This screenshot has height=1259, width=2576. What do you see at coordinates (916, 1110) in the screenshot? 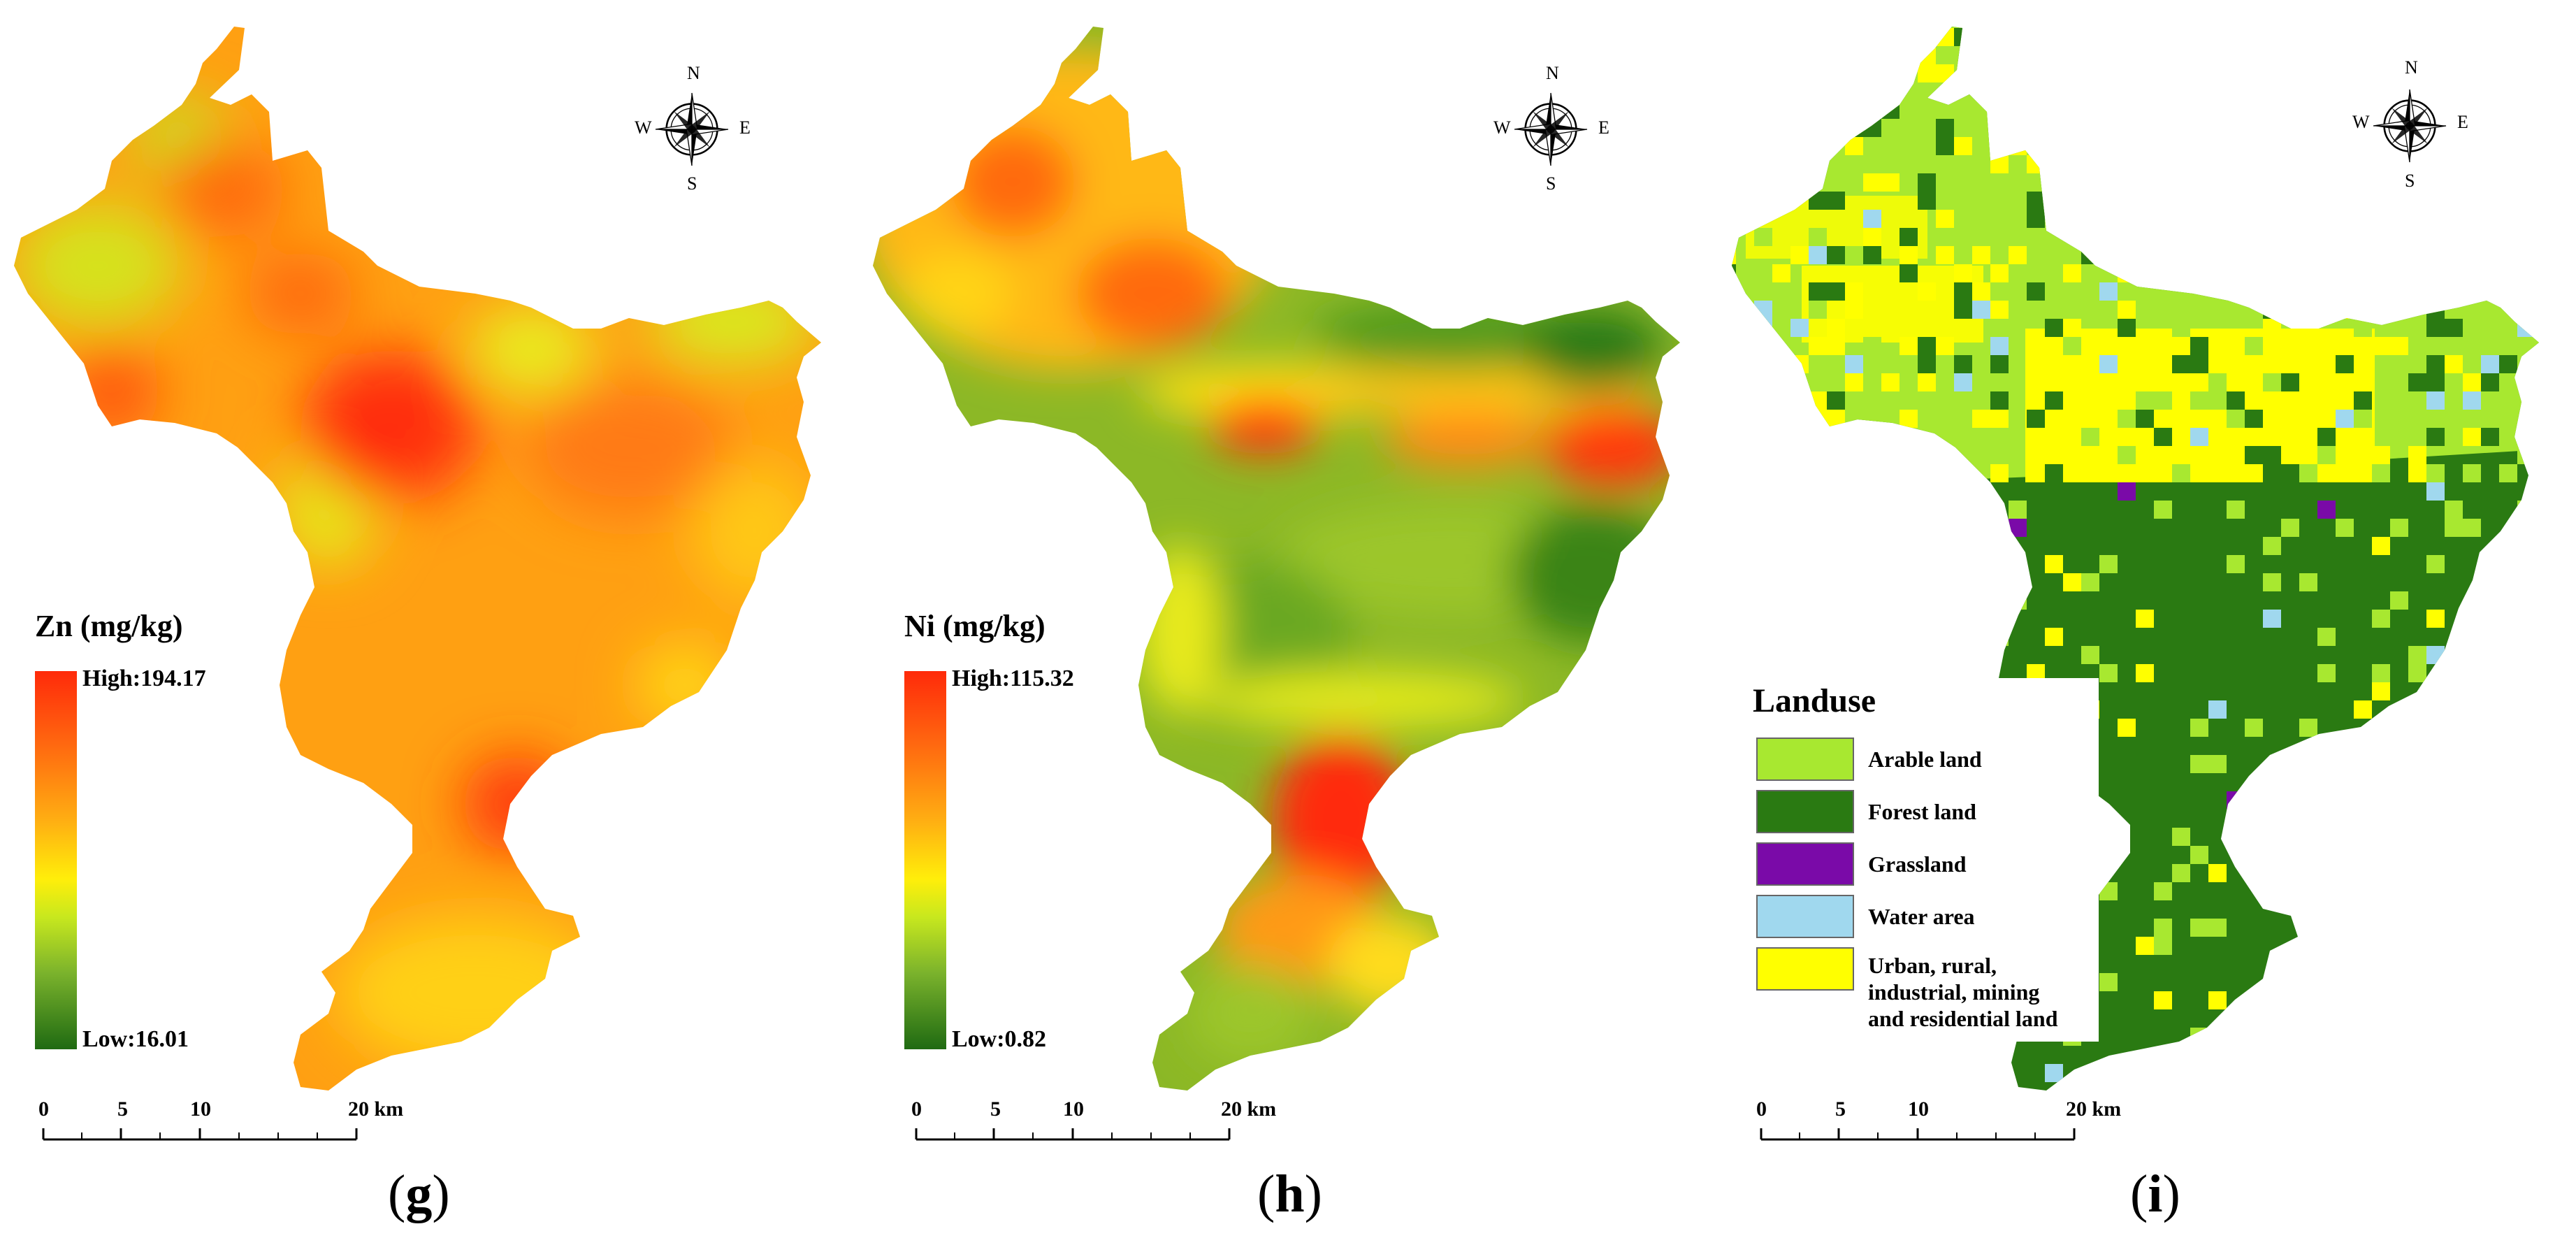
I see `scale-label-0: 0` at bounding box center [916, 1110].